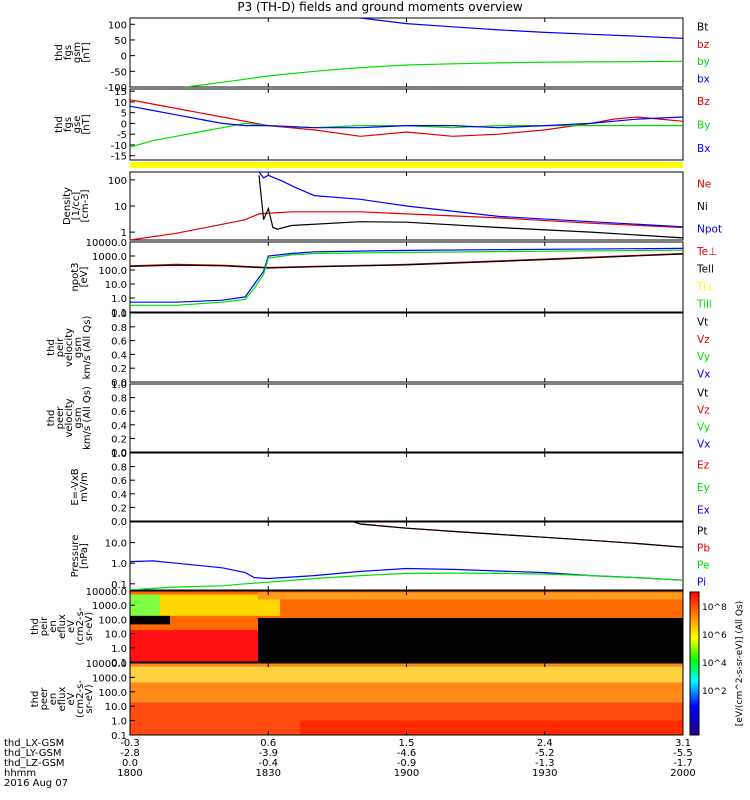 The height and width of the screenshot is (800, 750). What do you see at coordinates (75, 276) in the screenshot?
I see `y-axis-label: npot3` at bounding box center [75, 276].